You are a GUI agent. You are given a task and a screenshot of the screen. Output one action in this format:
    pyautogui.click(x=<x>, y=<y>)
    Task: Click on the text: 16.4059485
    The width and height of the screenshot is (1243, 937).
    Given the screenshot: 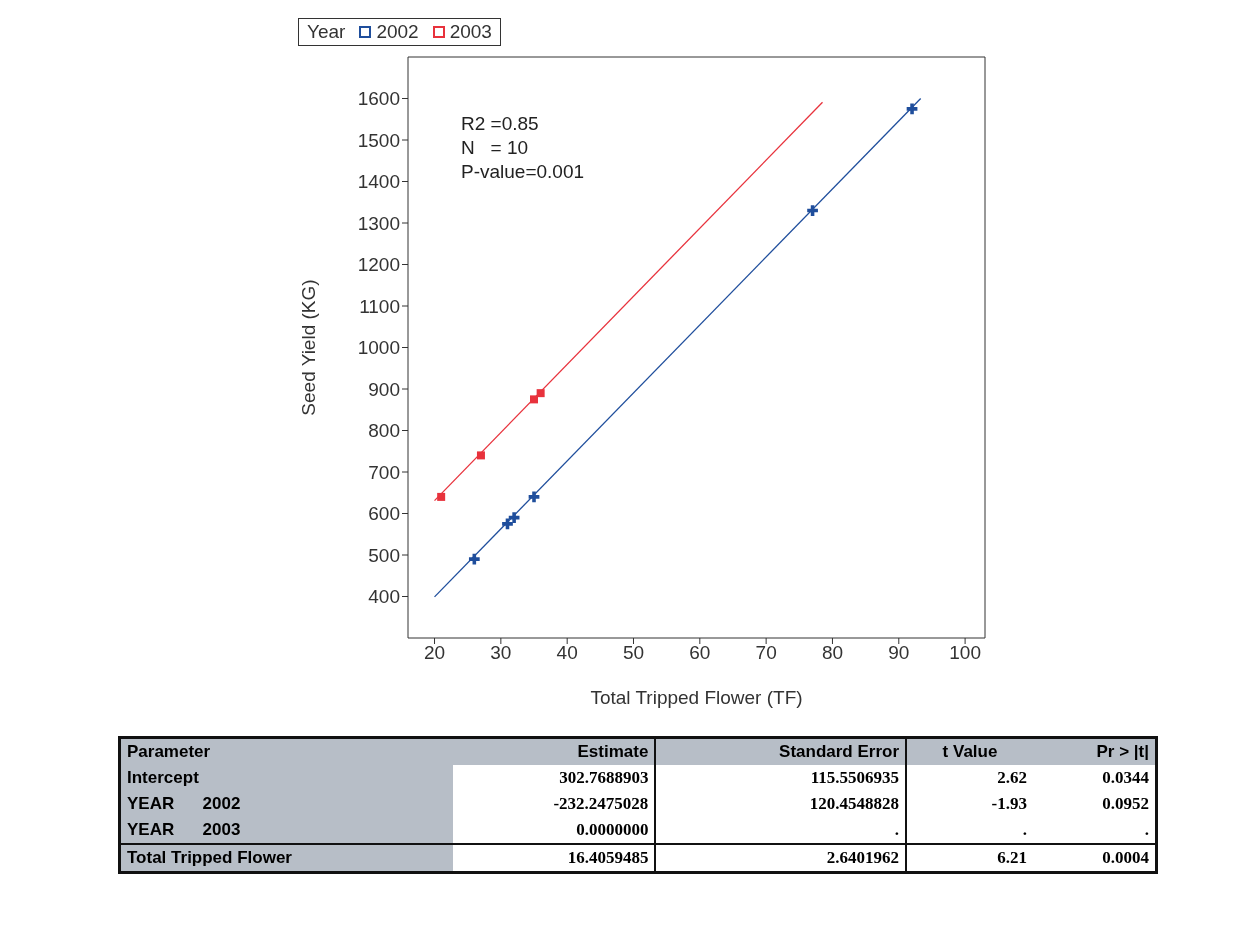 What is the action you would take?
    pyautogui.click(x=554, y=858)
    